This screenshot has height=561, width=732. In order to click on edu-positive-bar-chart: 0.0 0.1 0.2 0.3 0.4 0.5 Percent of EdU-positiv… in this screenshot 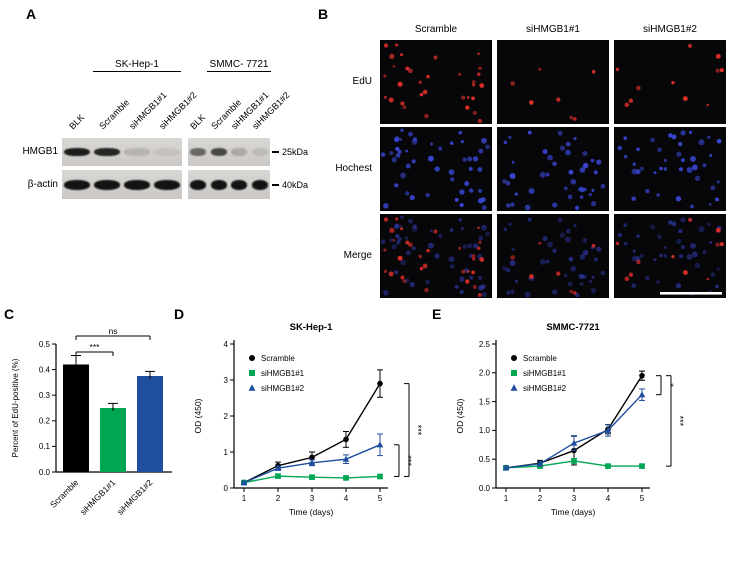, I will do `click(91, 421)`.